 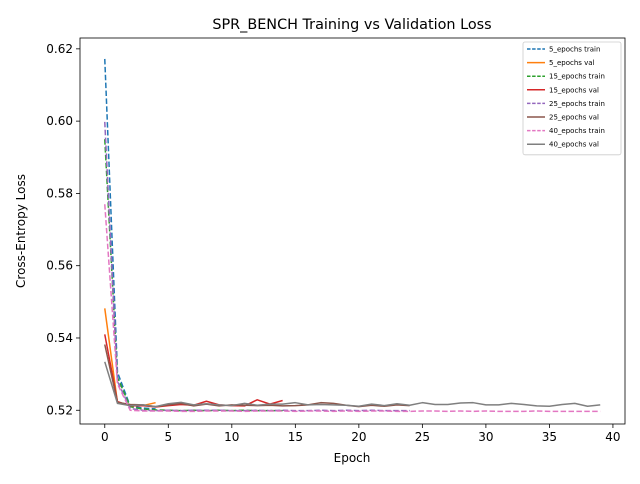 I want to click on legend-label: 15_epochs val, so click(x=574, y=90).